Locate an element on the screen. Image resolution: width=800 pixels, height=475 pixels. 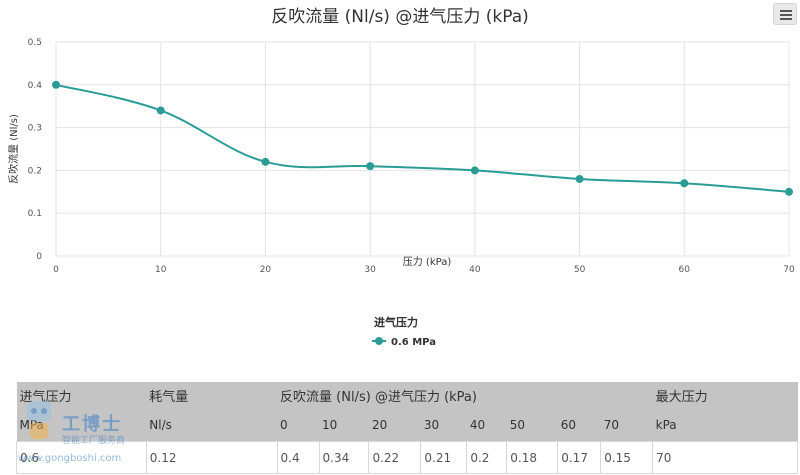
watermark-subtitle: 智能工厂服务商 is located at coordinates (94, 441).